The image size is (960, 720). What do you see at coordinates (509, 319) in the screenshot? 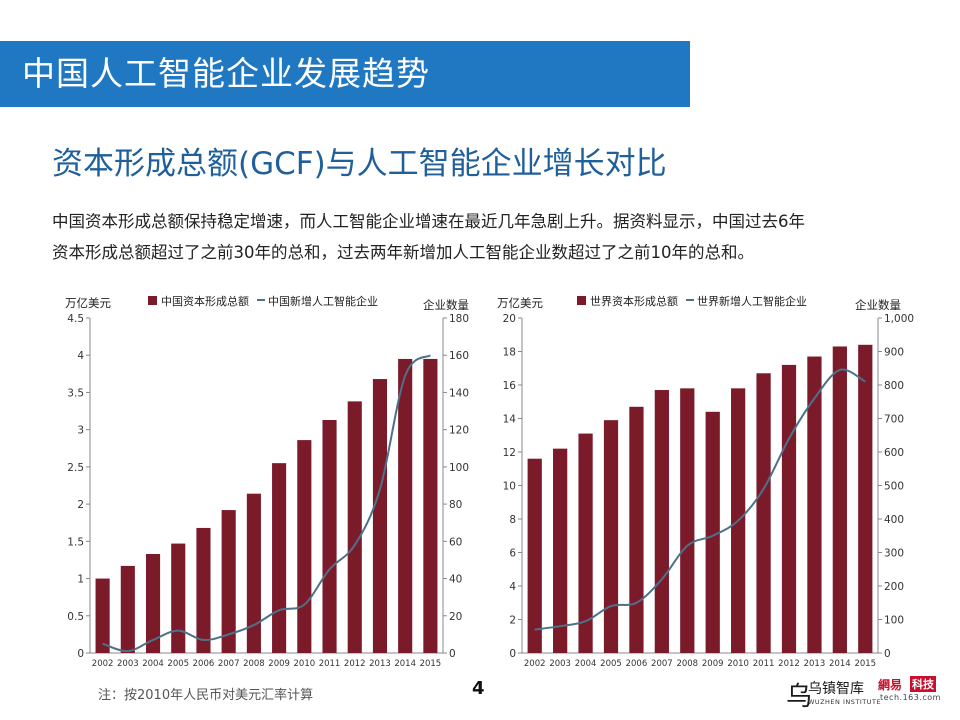
I see `left-tick-label: 20` at bounding box center [509, 319].